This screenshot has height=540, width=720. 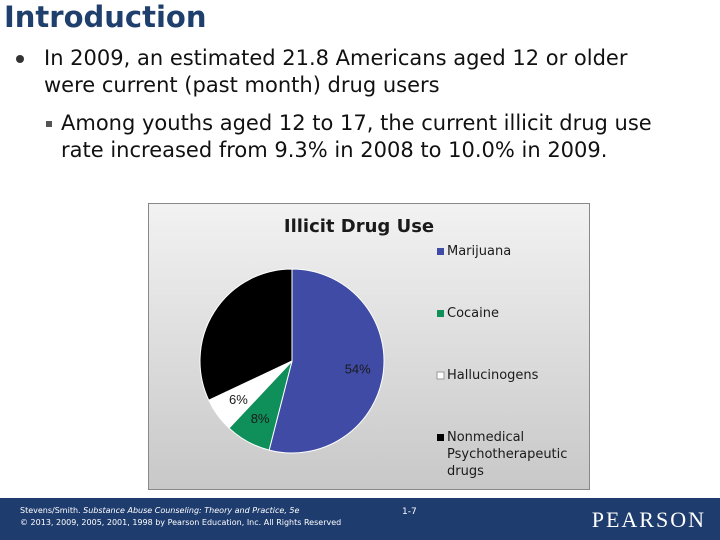 I want to click on legend-label-marijuana: Marijuana, so click(x=479, y=251).